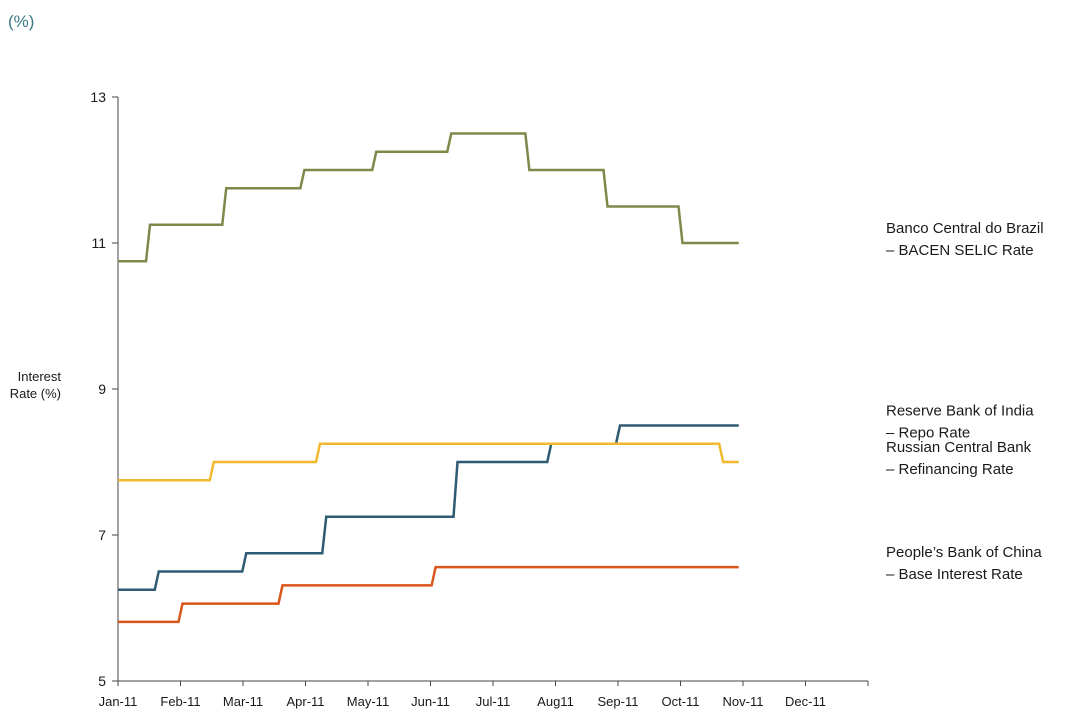 The height and width of the screenshot is (720, 1086). What do you see at coordinates (243, 701) in the screenshot?
I see `x-tick-label: Mar-11` at bounding box center [243, 701].